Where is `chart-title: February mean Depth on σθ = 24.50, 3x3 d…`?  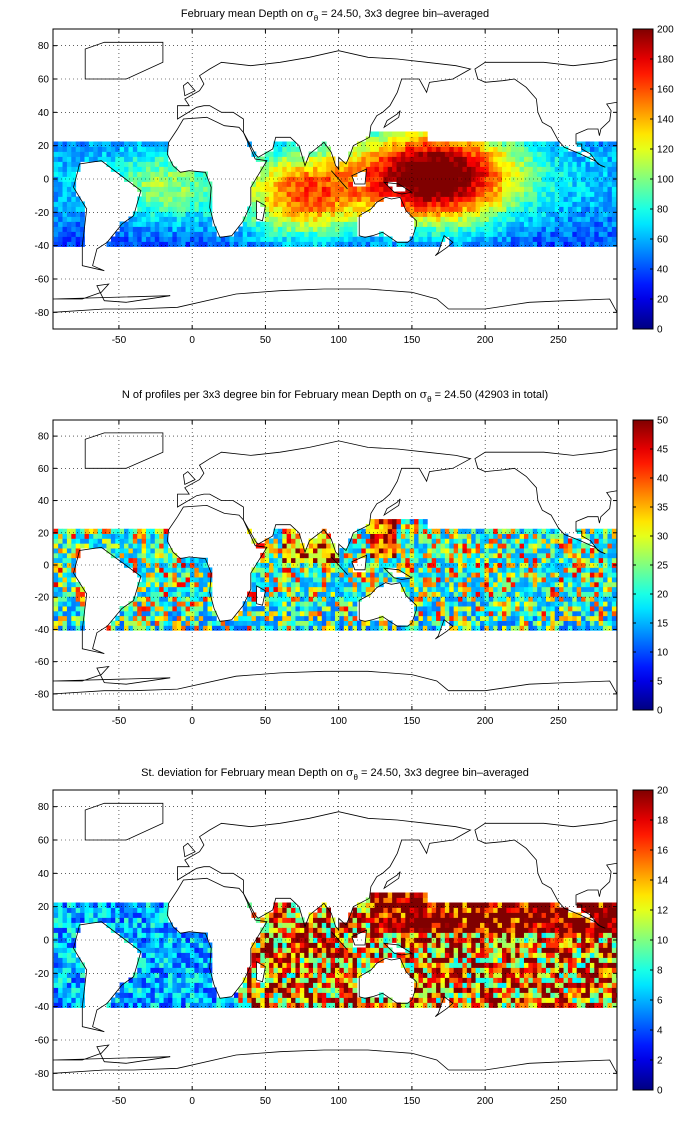
chart-title: February mean Depth on σθ = 24.50, 3x3 d… is located at coordinates (335, 15).